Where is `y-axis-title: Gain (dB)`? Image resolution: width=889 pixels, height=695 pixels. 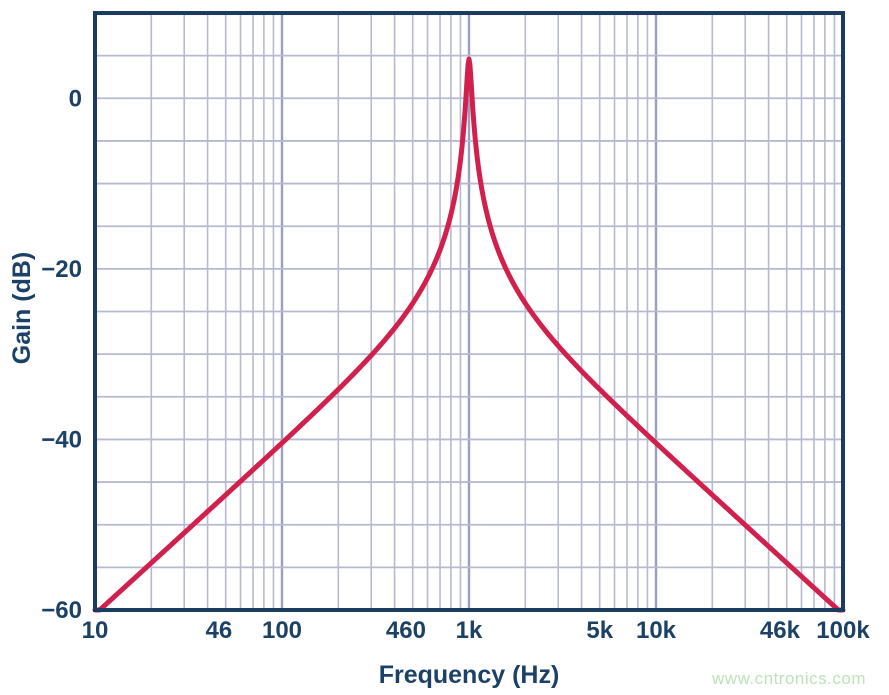 y-axis-title: Gain (dB) is located at coordinates (22, 308).